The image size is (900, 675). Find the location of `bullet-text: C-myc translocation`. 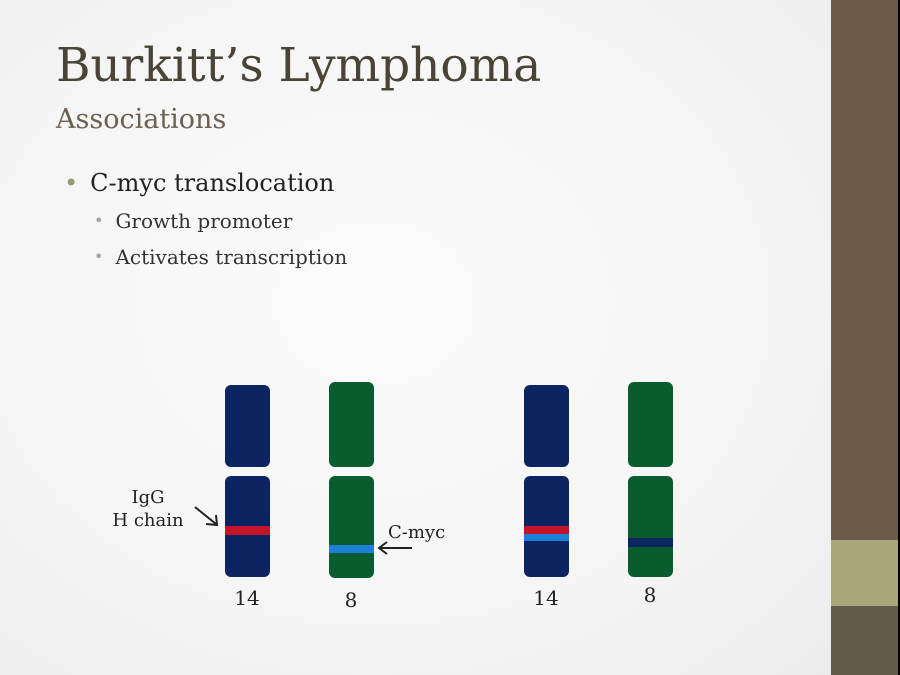

bullet-text: C-myc translocation is located at coordinates (212, 183).